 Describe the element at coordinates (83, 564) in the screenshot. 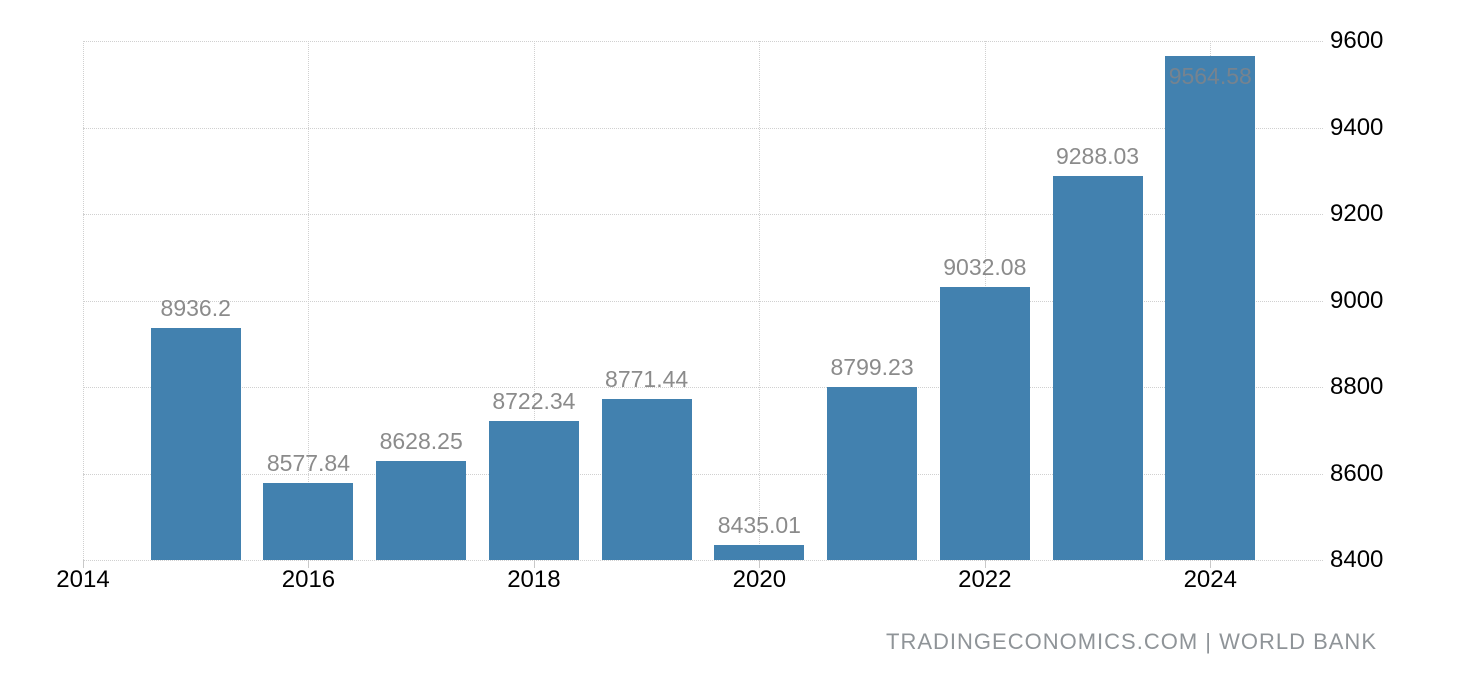

I see `x-axis-tick-2014` at that location.